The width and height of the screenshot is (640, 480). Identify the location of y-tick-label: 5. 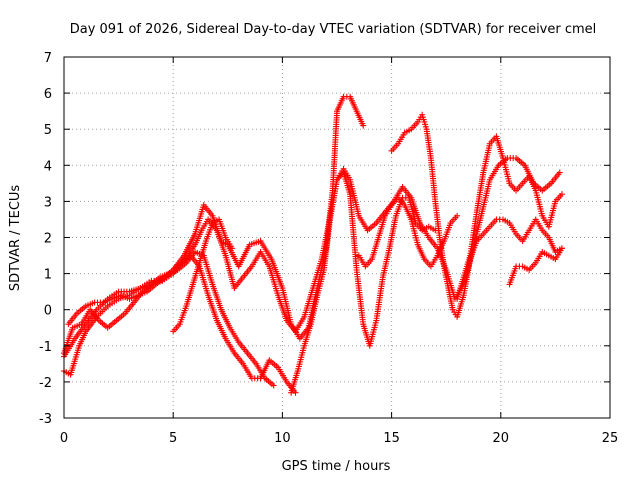
(48, 130).